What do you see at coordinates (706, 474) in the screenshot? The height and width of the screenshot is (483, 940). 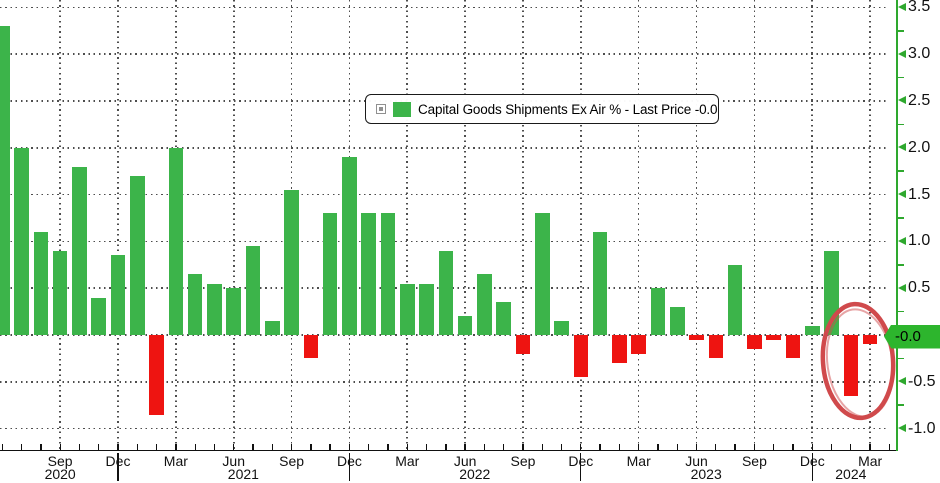 I see `x-axis-year-label: 2023` at bounding box center [706, 474].